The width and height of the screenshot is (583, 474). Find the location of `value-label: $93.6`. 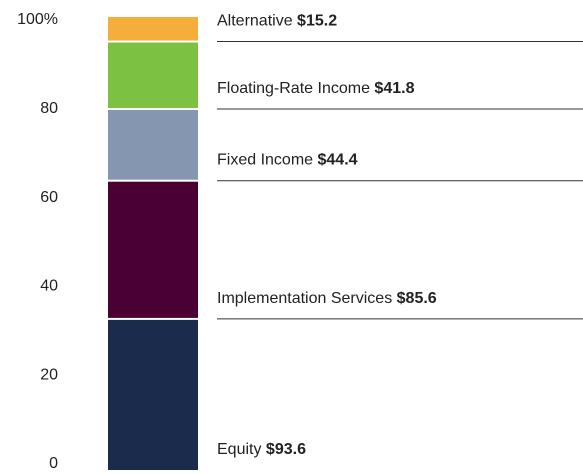

value-label: $93.6 is located at coordinates (286, 449).